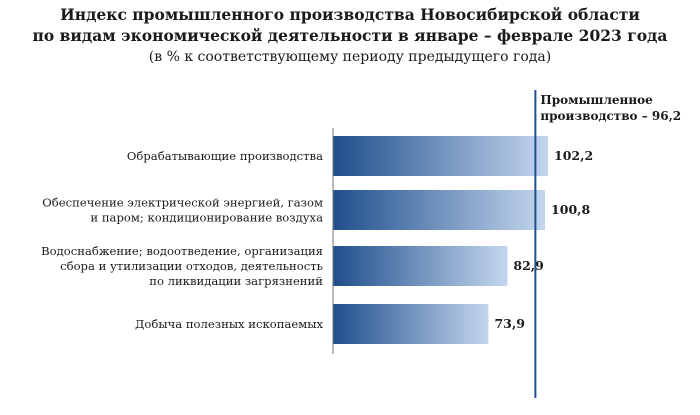 This screenshot has height=415, width=700. Describe the element at coordinates (610, 108) in the screenshot. I see `reference-label: Промышленное производство – 96,2` at that location.